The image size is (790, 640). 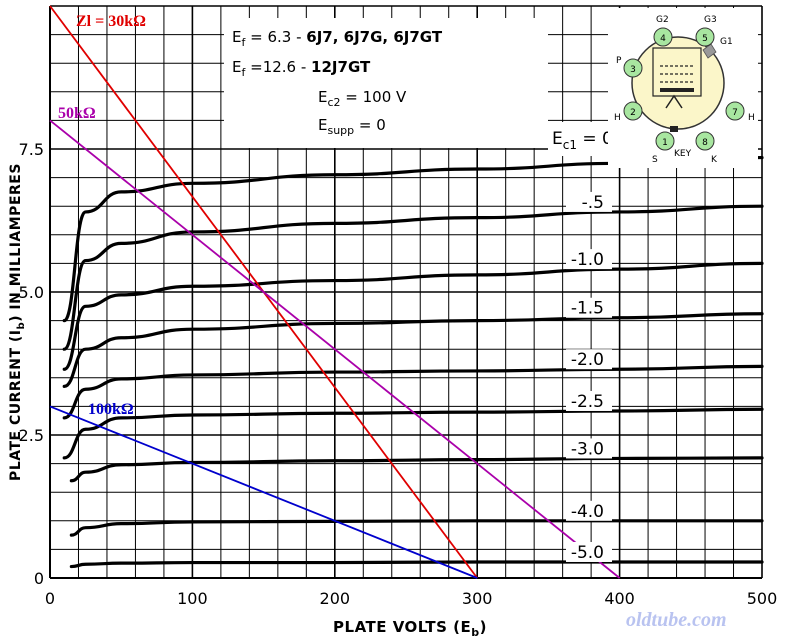 I want to click on pin-label-p: P, so click(x=619, y=61).